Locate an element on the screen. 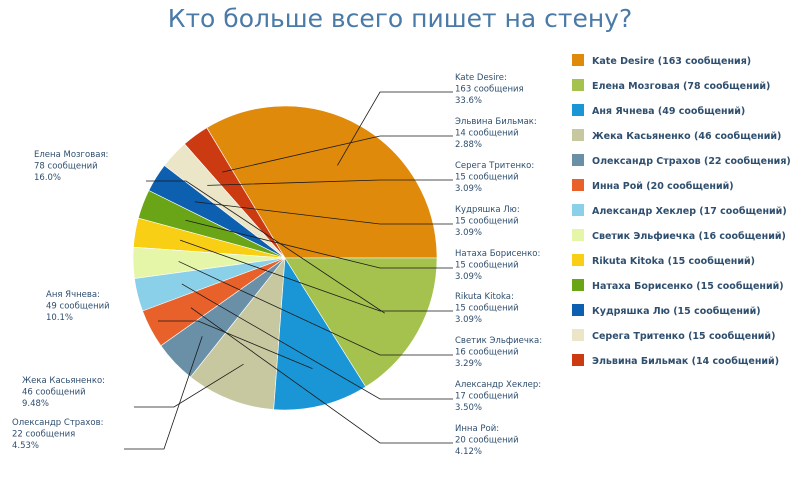  legend-swatch-александр-хеклер is located at coordinates (578, 210).